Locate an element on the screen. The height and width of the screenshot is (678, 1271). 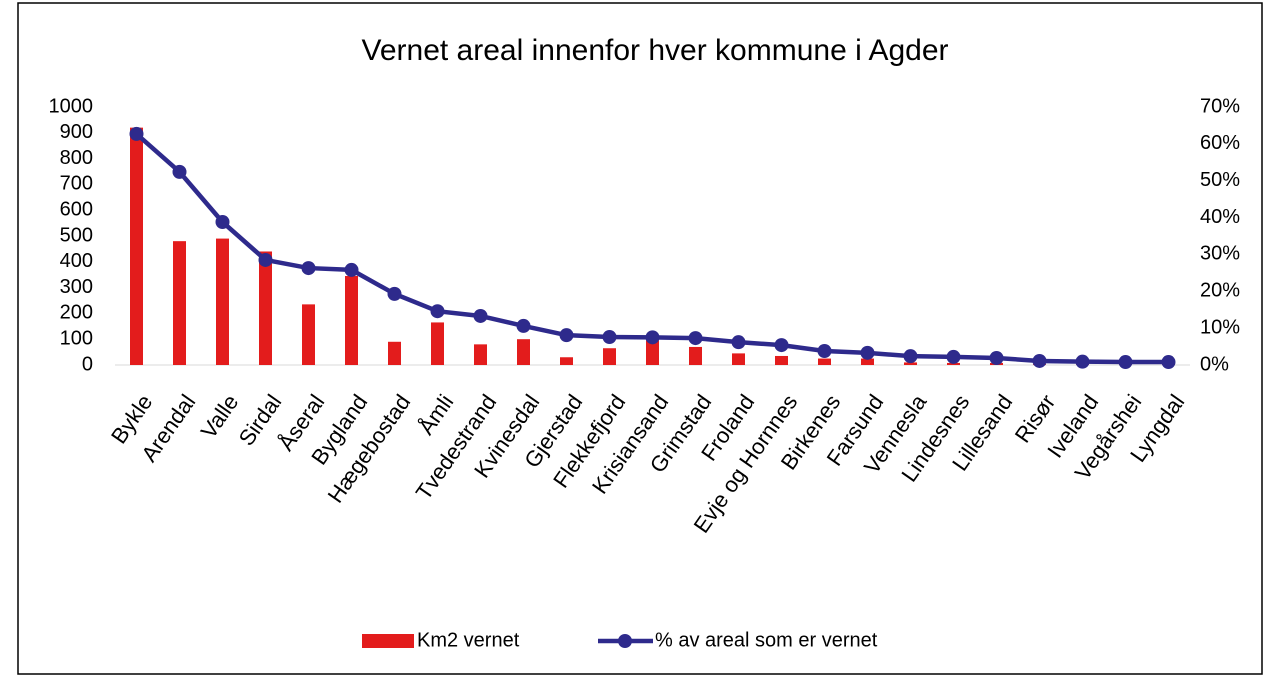
y-tick-label: 500 is located at coordinates (76, 235).